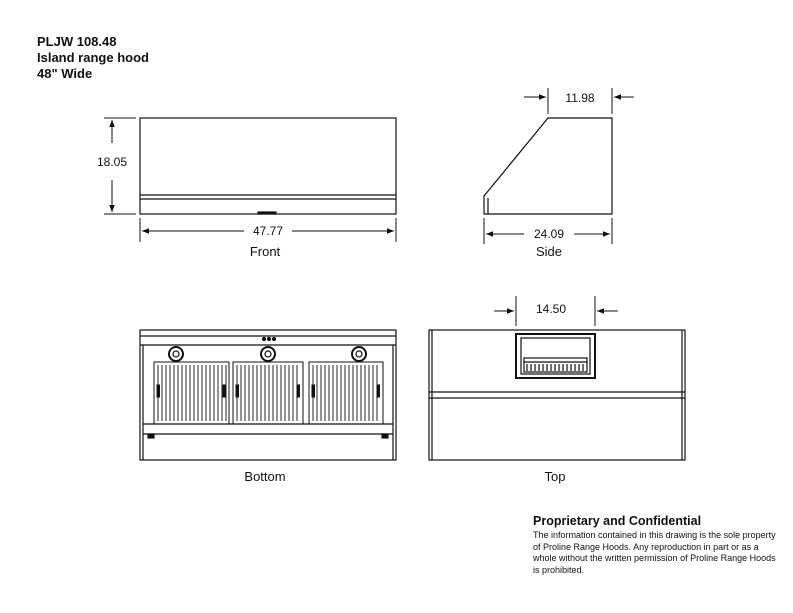 The width and height of the screenshot is (793, 613). I want to click on top-view-label: Top, so click(555, 476).